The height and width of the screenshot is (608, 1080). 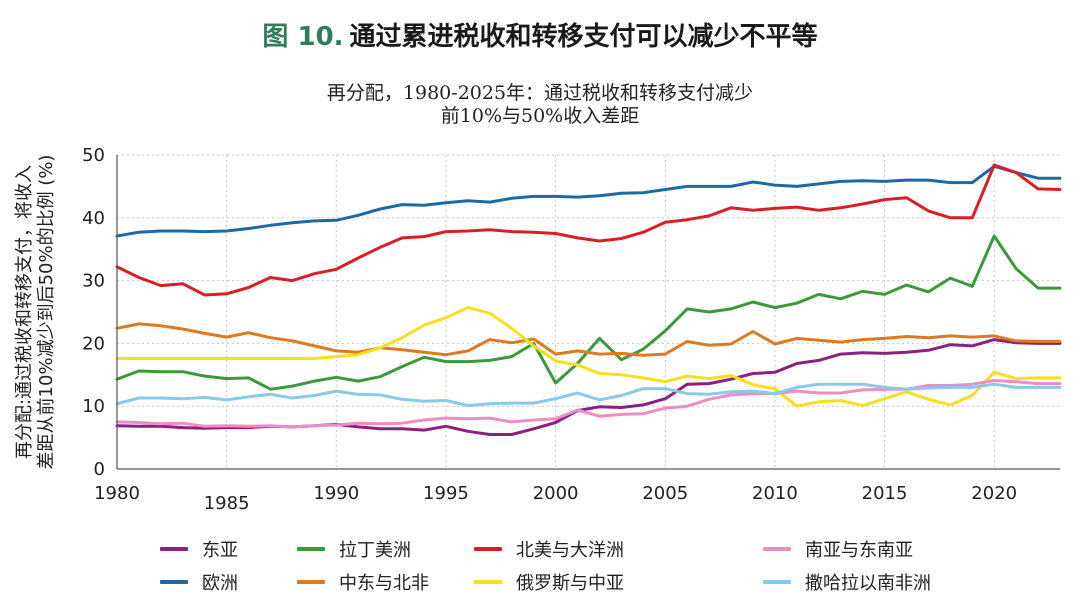 I want to click on legend-item: 撒哈拉以南非洲, so click(x=847, y=582).